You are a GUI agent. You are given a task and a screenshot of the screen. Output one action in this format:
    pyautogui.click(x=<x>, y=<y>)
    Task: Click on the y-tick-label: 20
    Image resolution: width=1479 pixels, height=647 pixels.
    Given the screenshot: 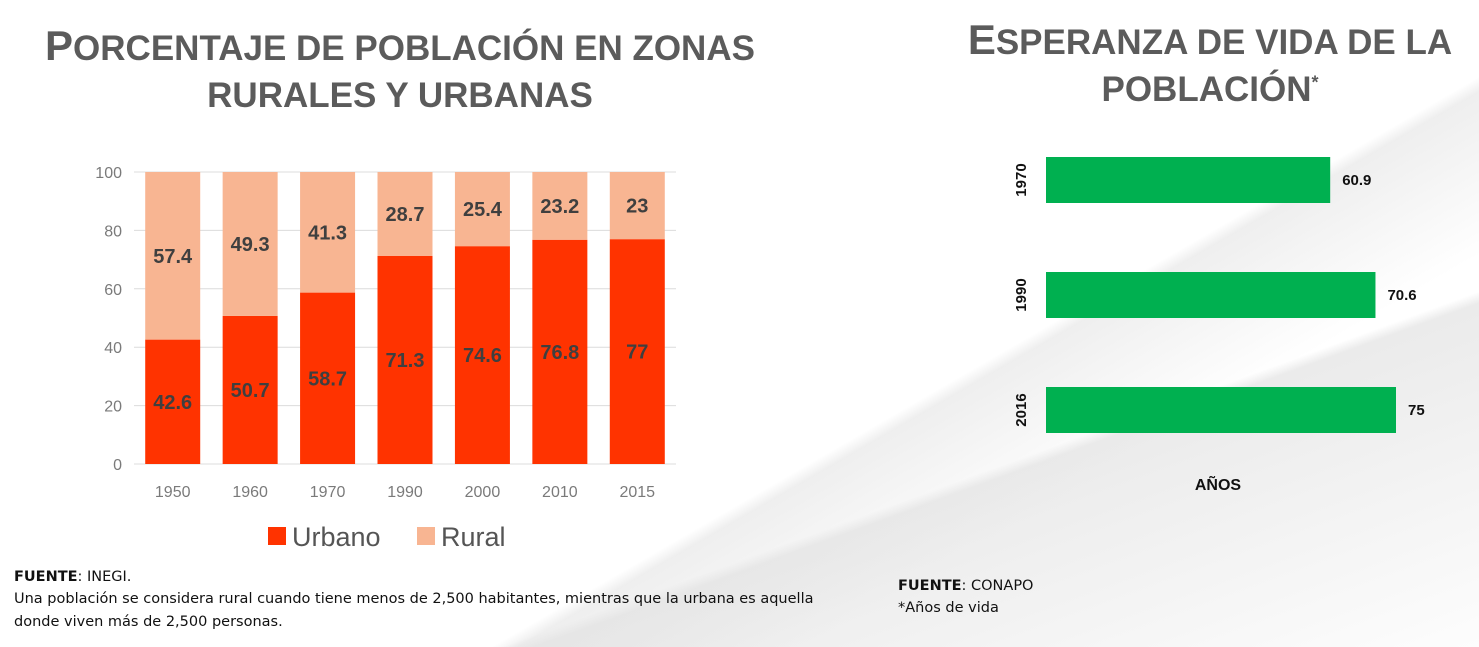 What is the action you would take?
    pyautogui.click(x=113, y=407)
    